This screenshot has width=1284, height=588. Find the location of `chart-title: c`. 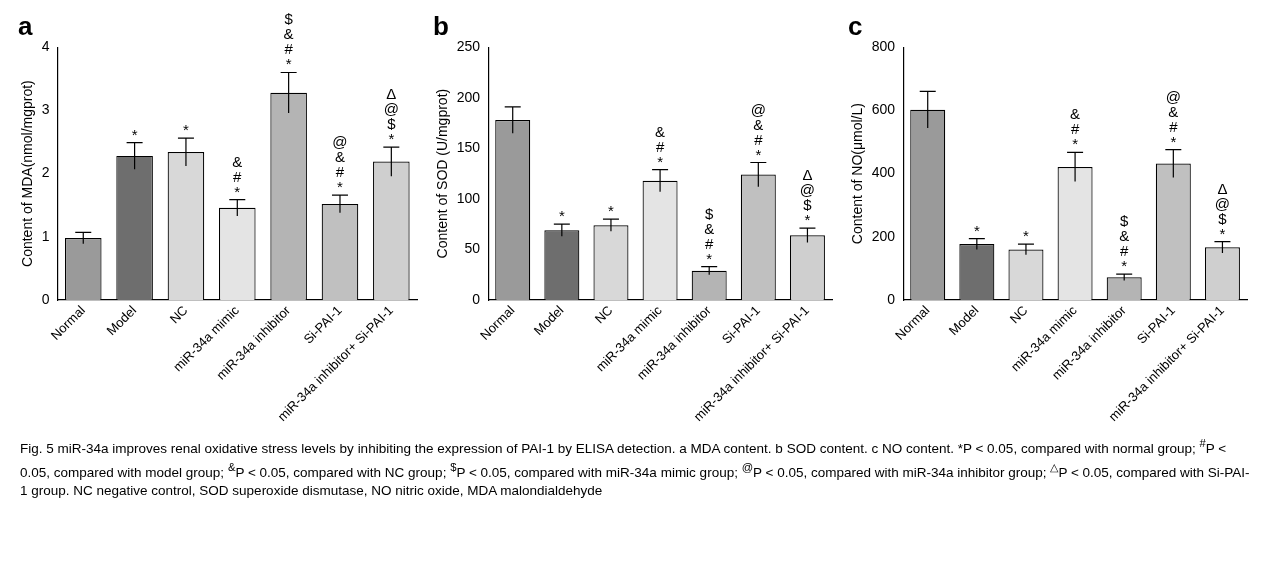

chart-title: c is located at coordinates (855, 25).